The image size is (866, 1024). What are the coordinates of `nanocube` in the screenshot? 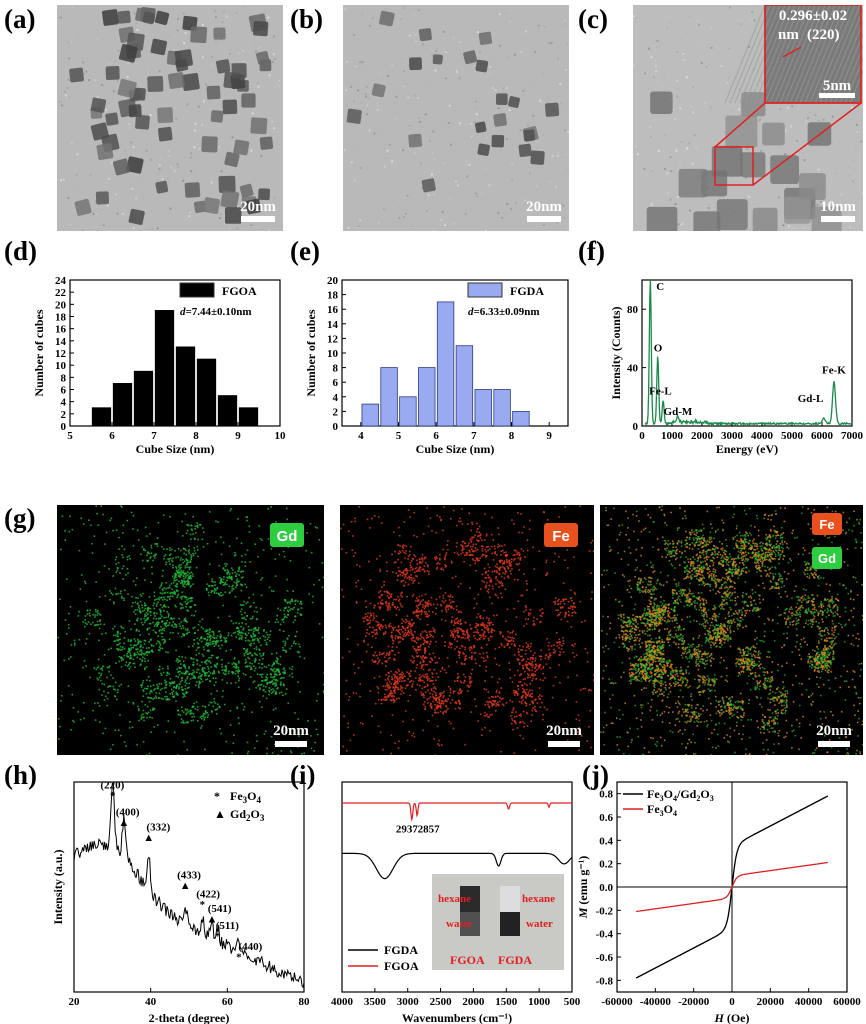 It's located at (537, 157).